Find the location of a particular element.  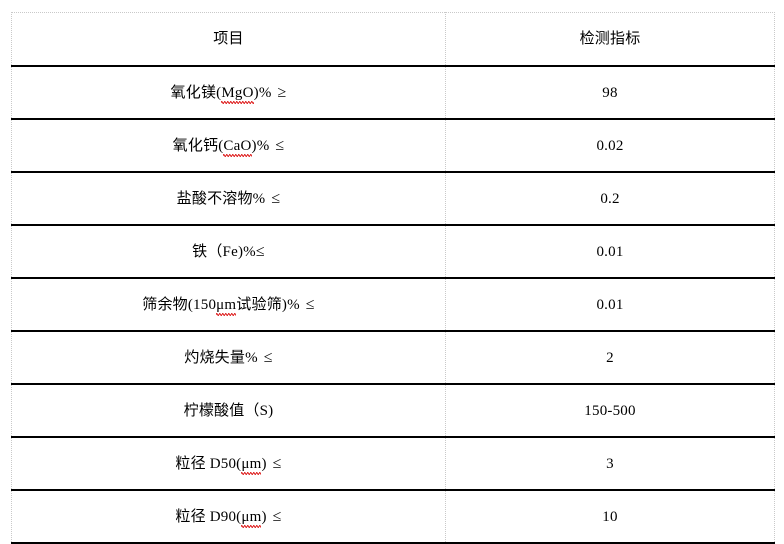

value-text: 10 is located at coordinates (610, 516).